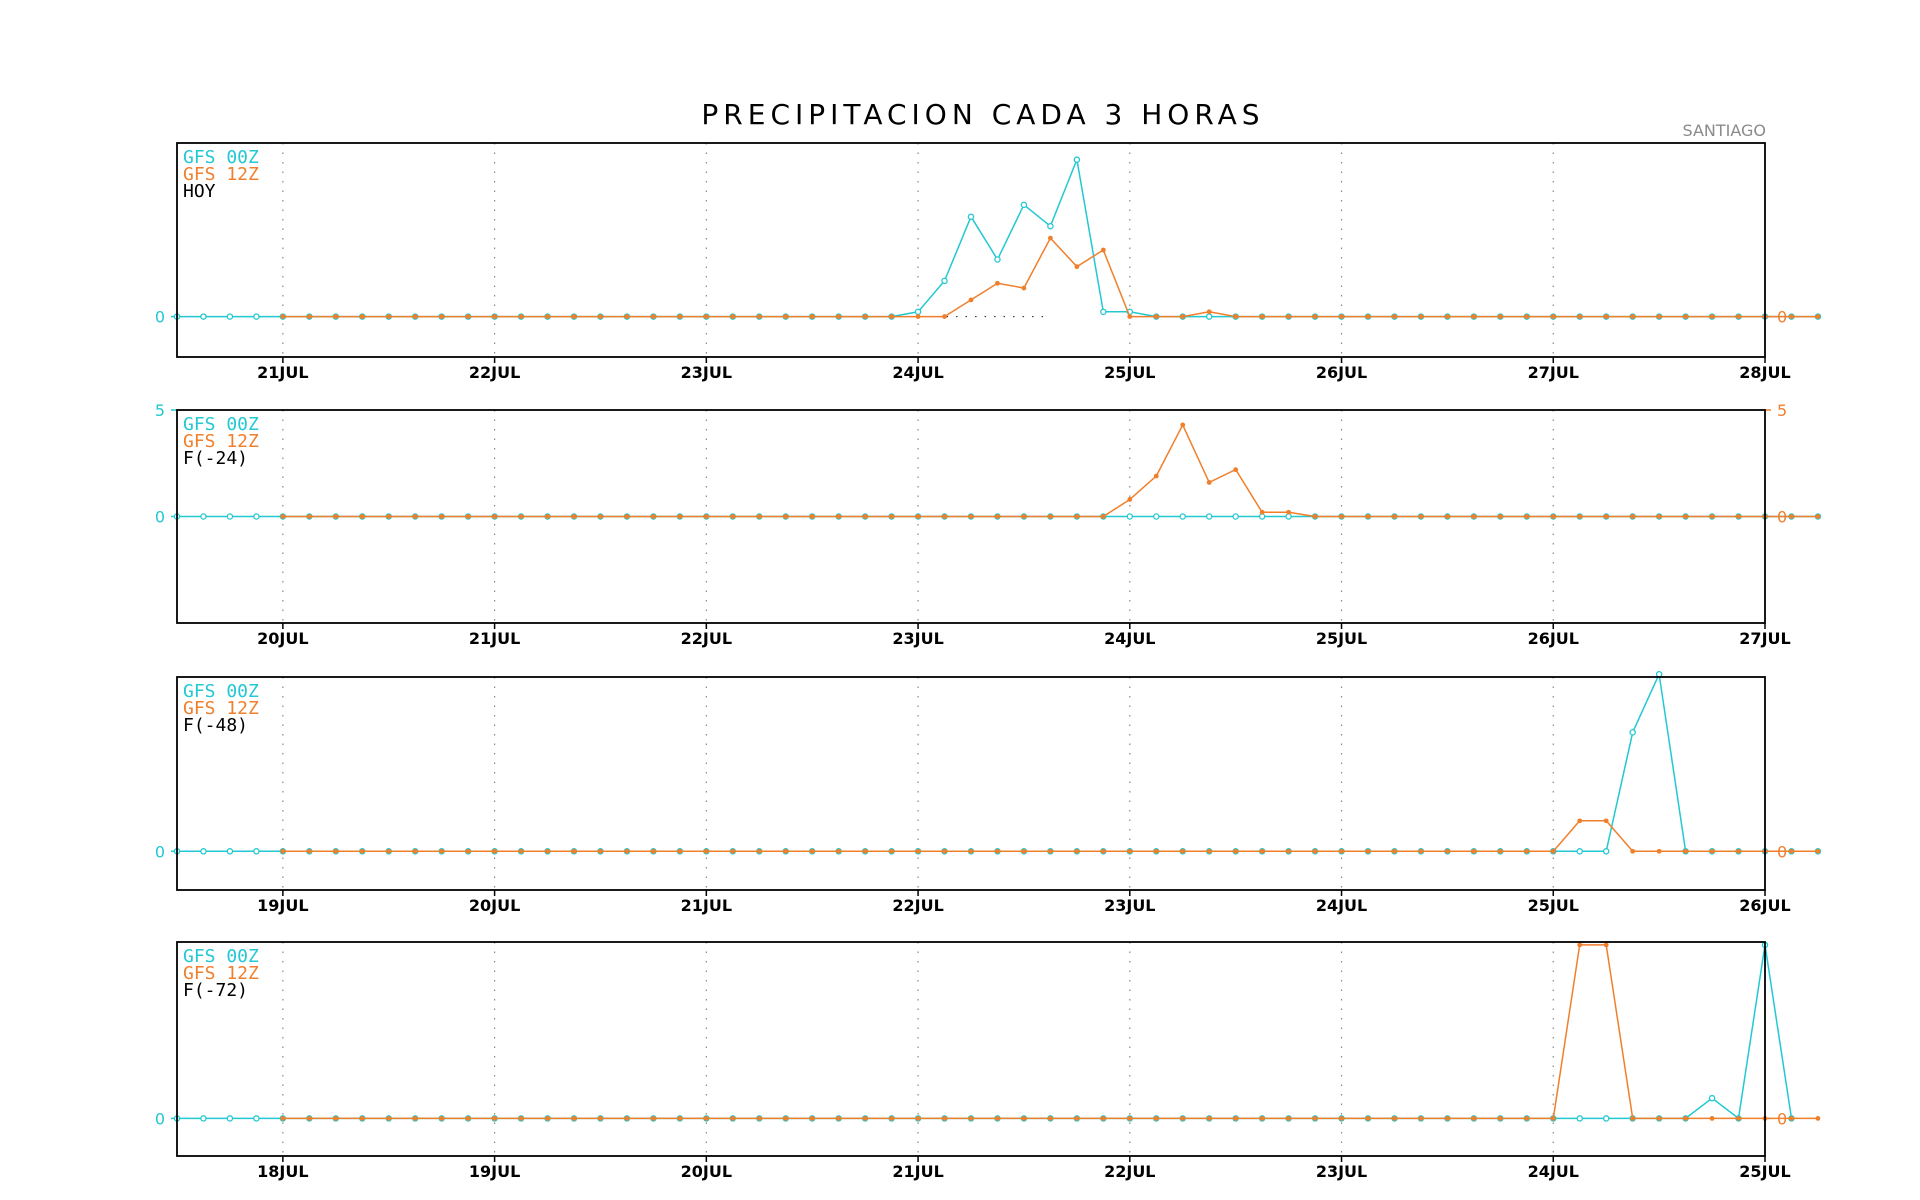 The image size is (1920, 1200). What do you see at coordinates (1050, 277) in the screenshot?
I see `series-line-gfs12` at bounding box center [1050, 277].